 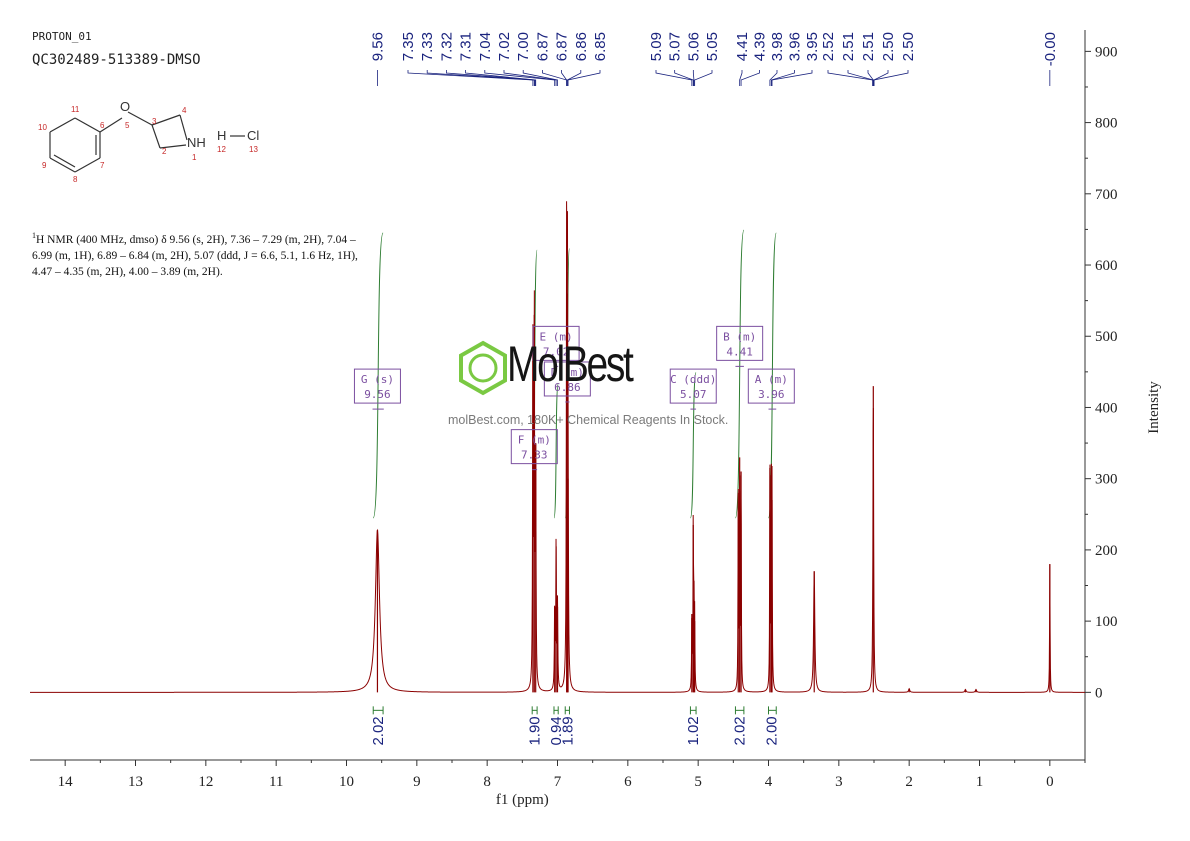 I want to click on peak-label: 7.31, so click(x=466, y=46).